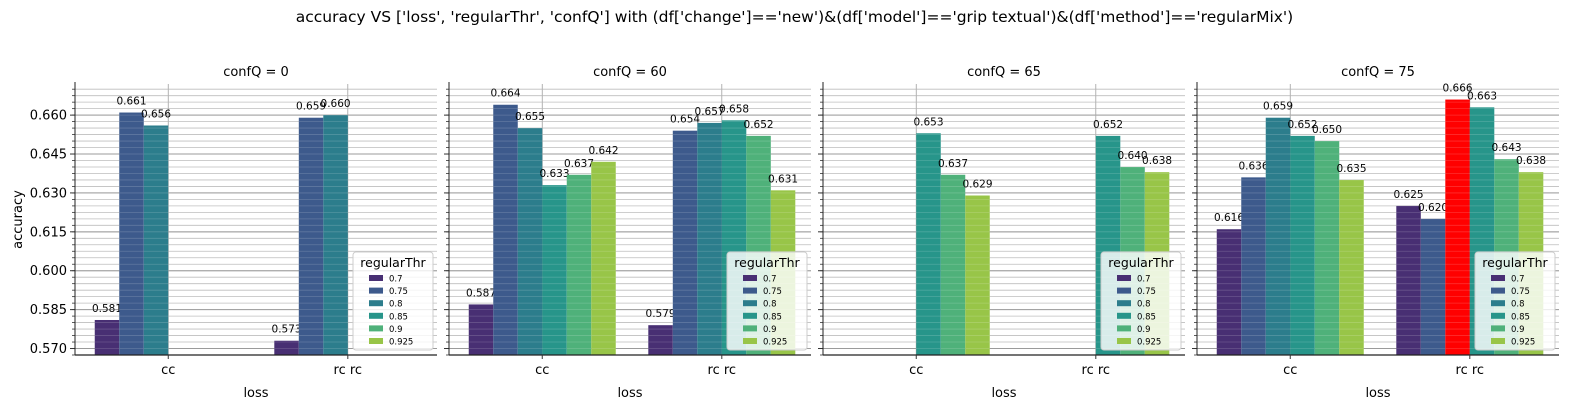 The width and height of the screenshot is (1589, 413). Describe the element at coordinates (311, 107) in the screenshot. I see `bar-value-label: 0.659` at that location.